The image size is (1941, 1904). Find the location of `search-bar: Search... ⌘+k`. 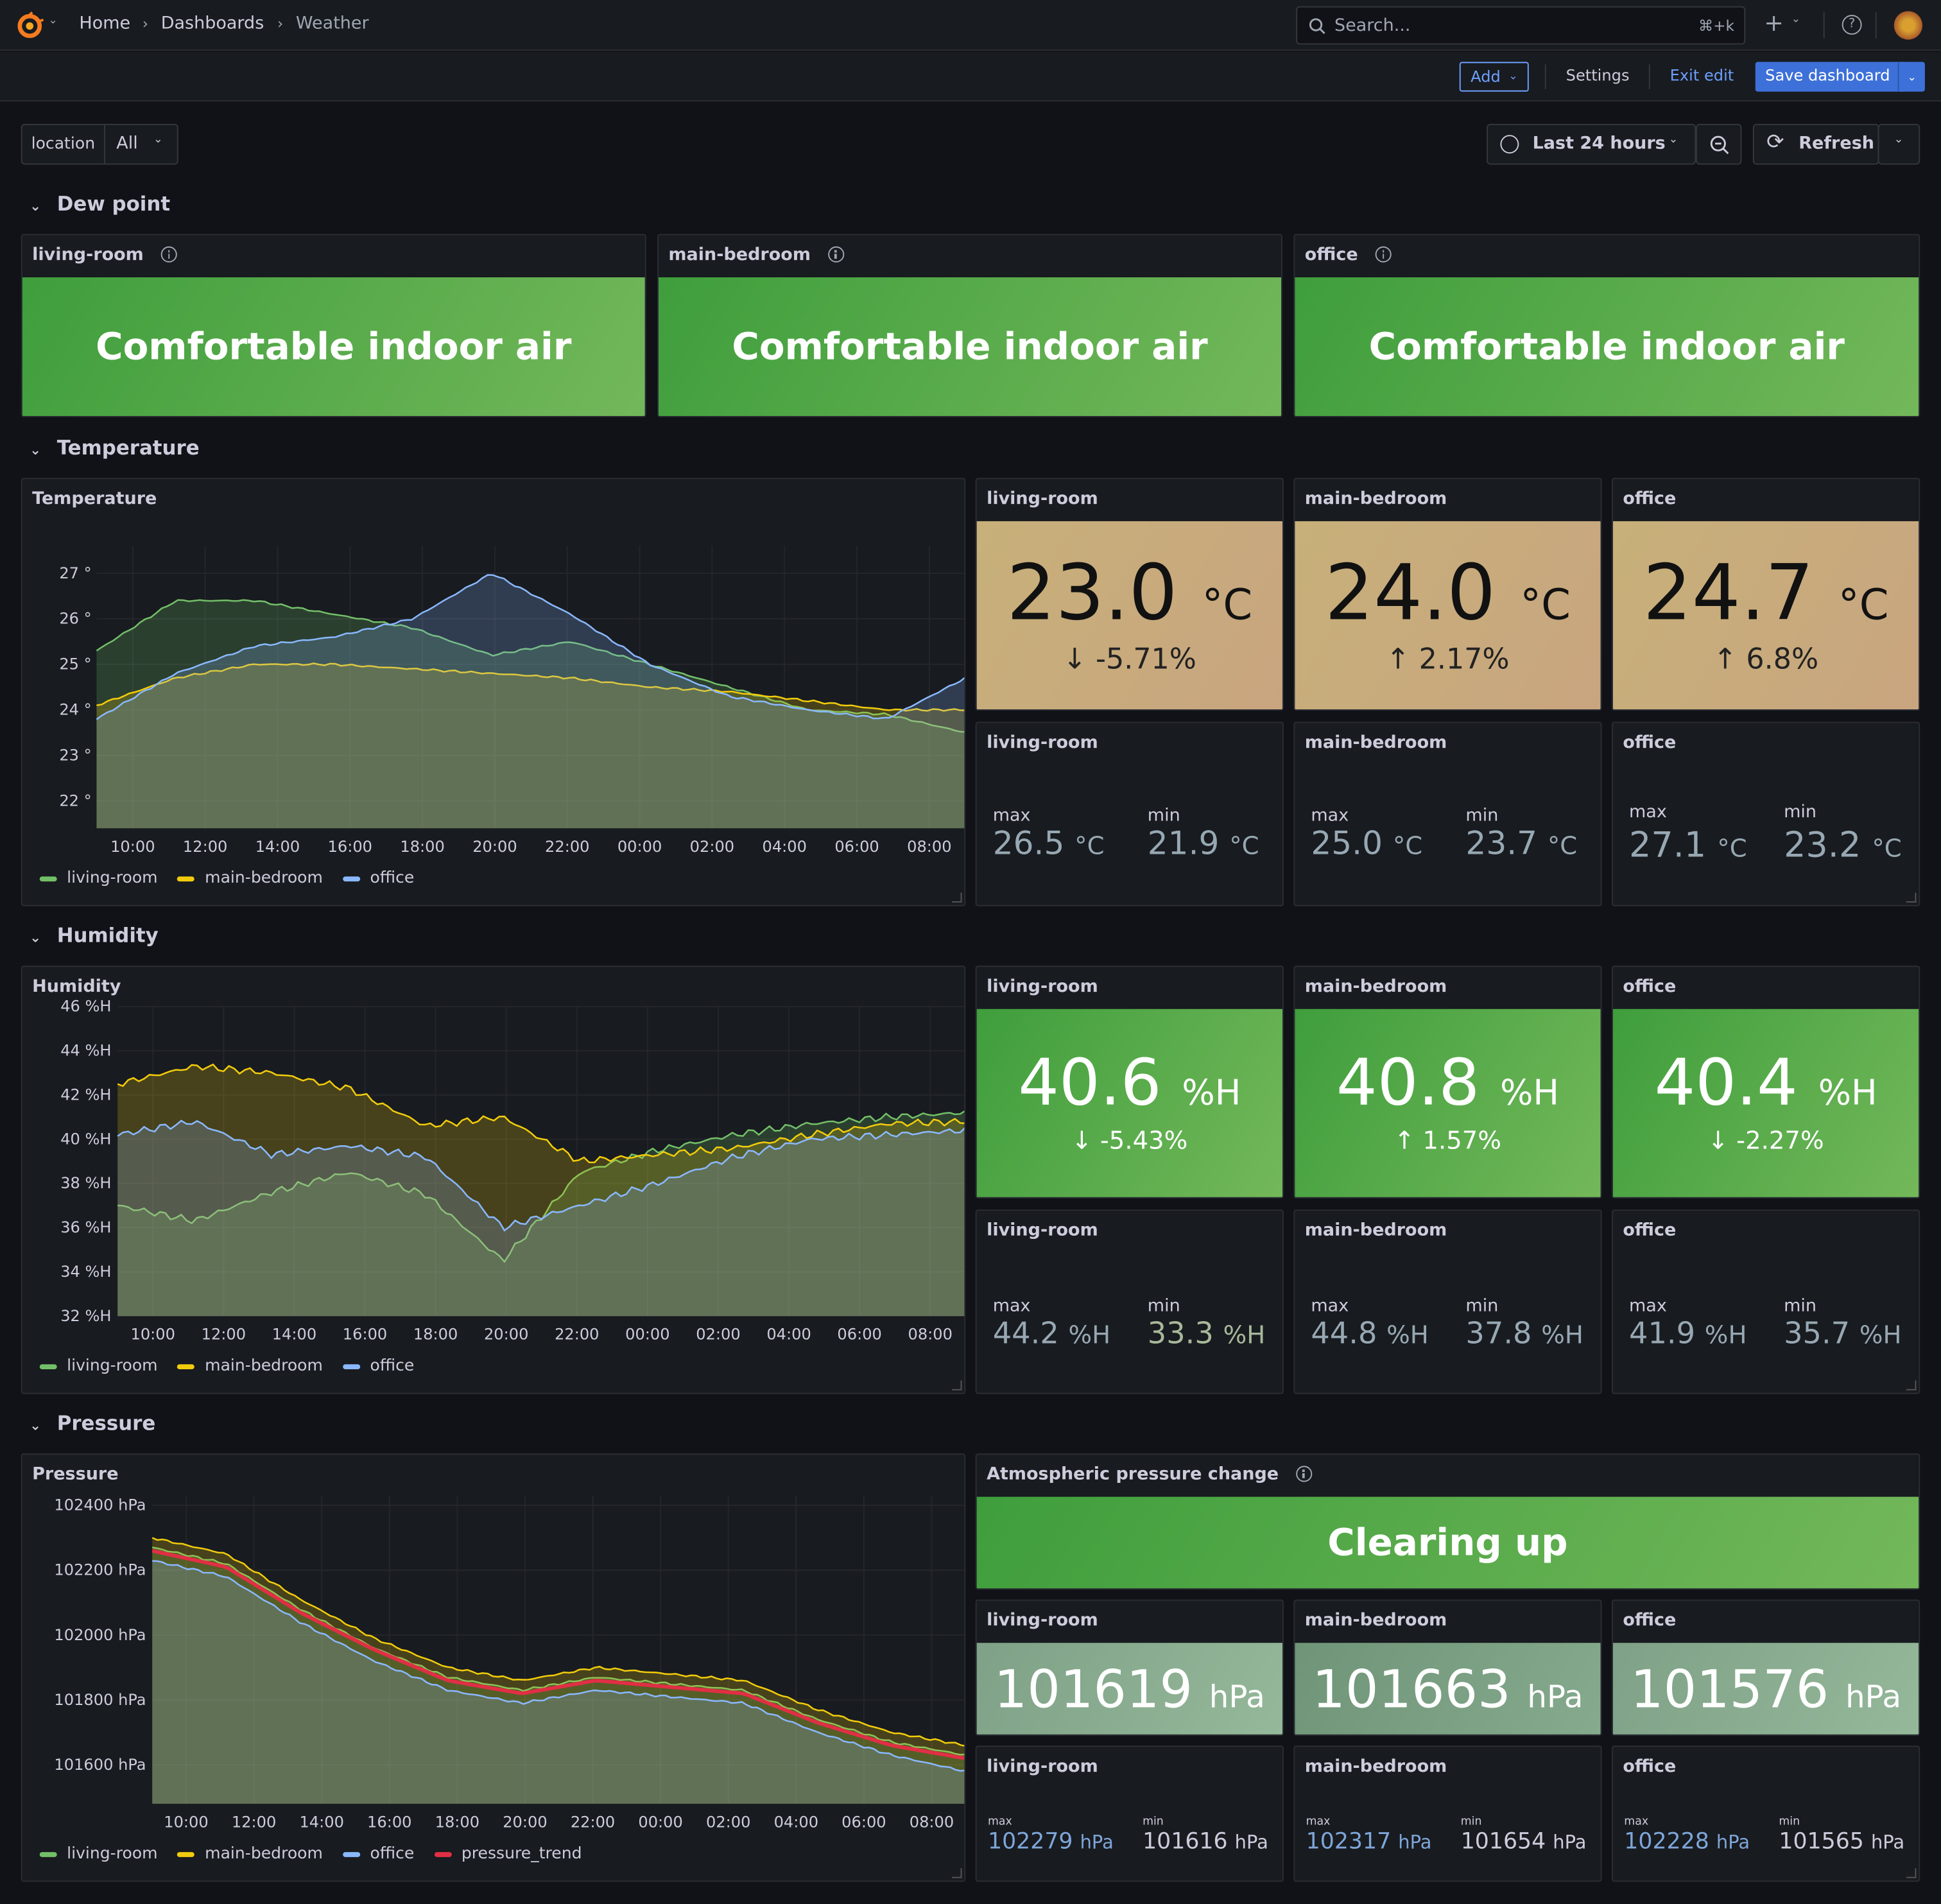

search-bar: Search... ⌘+k is located at coordinates (1521, 25).